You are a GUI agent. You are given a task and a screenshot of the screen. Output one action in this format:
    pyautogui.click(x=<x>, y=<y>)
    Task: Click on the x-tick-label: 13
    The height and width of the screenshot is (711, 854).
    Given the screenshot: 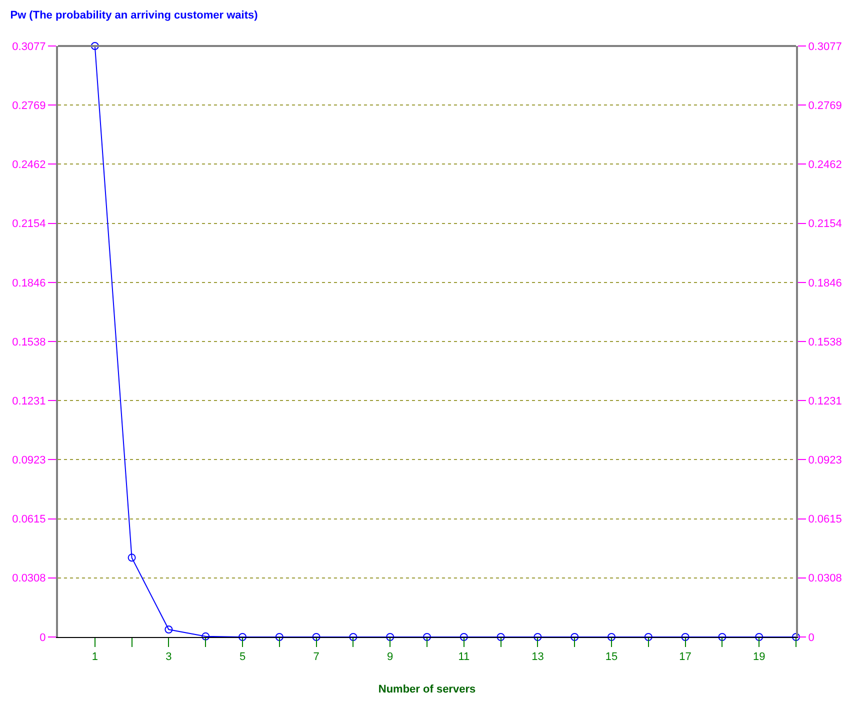 What is the action you would take?
    pyautogui.click(x=538, y=657)
    